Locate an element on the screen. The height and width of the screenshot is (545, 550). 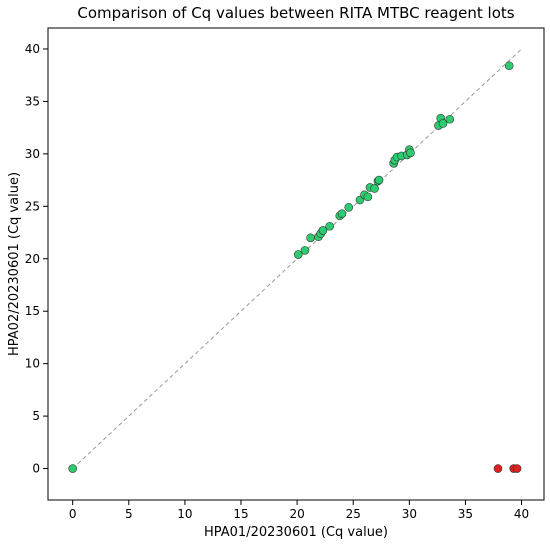
y-tick-label: 20 is located at coordinates (32, 259).